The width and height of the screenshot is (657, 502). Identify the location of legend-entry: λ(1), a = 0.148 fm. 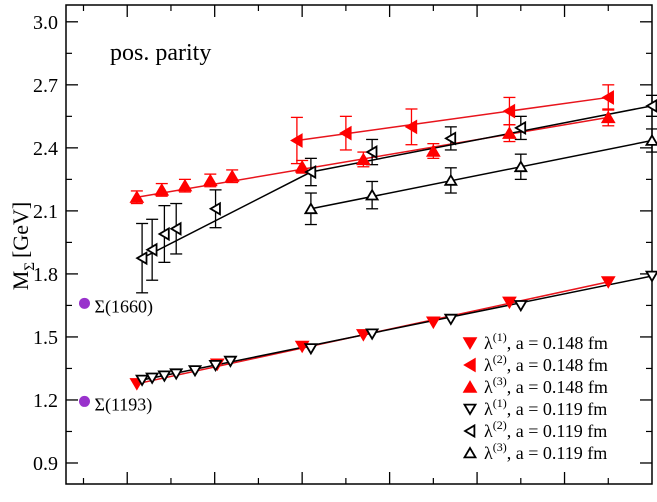
(546, 341).